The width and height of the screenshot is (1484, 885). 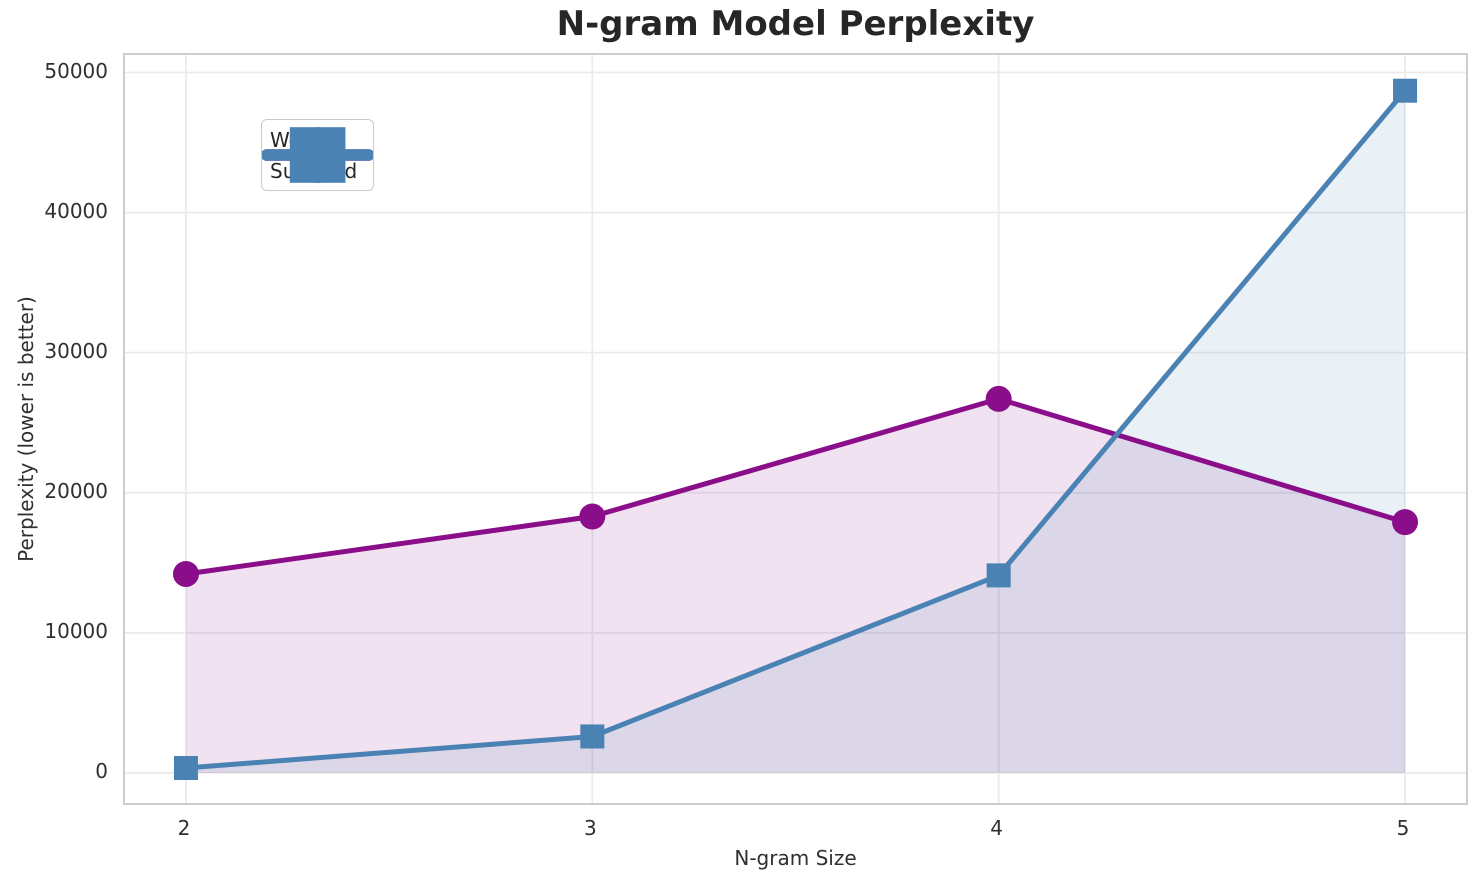 What do you see at coordinates (795, 24) in the screenshot?
I see `chart-title: N-gram Model Perplexity` at bounding box center [795, 24].